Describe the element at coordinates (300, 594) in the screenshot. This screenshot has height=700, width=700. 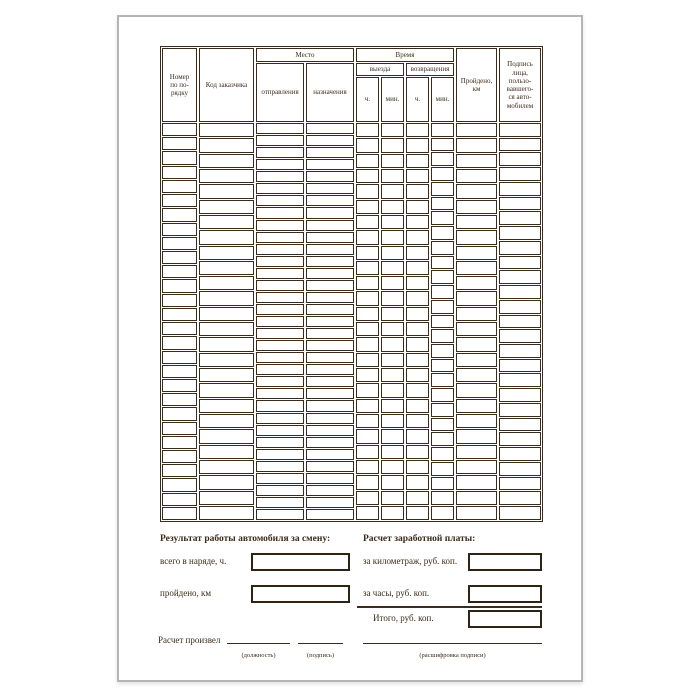
I see `input-box-distance-km` at that location.